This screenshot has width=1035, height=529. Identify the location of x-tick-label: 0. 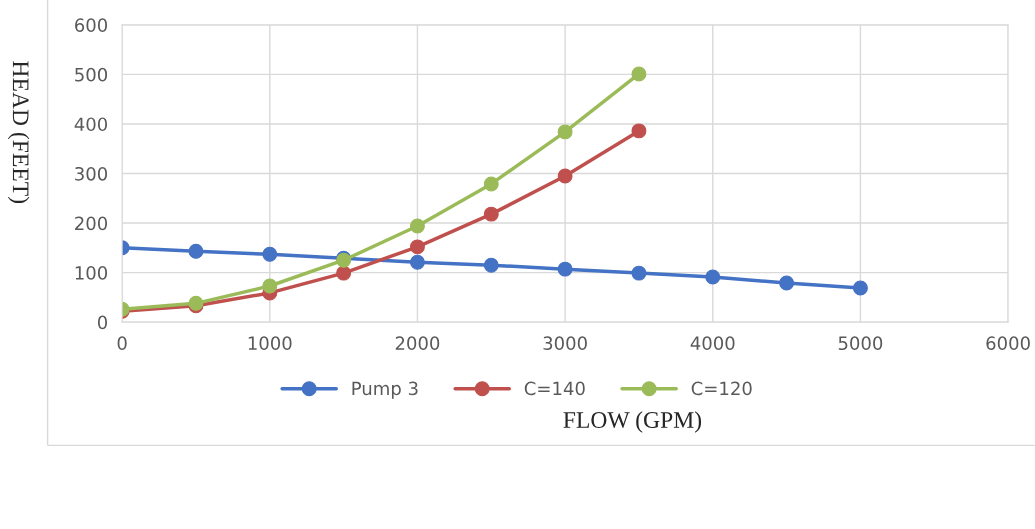
(122, 343).